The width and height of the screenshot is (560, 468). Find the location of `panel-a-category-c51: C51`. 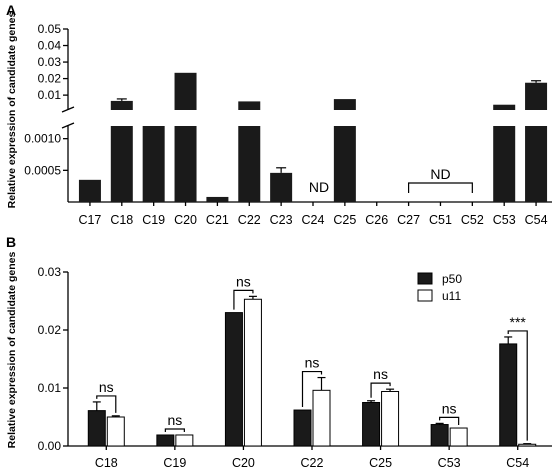

panel-a-category-c51: C51 is located at coordinates (440, 220).